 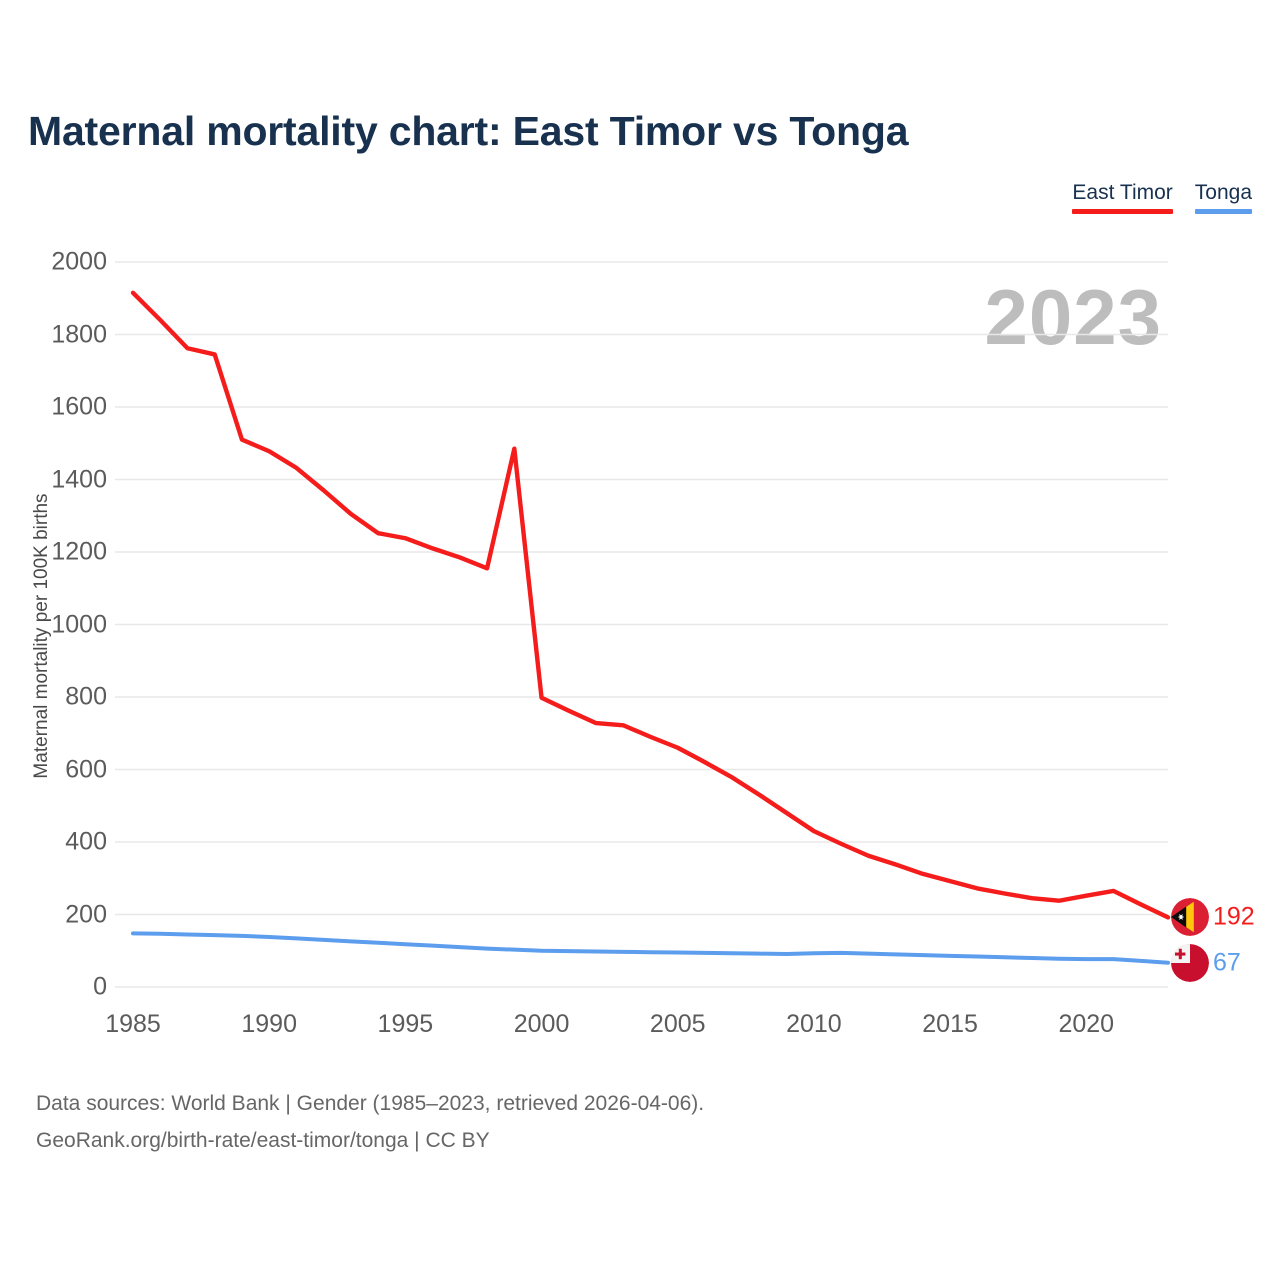 I want to click on legend-label-east-timor: East Timor, so click(x=1122, y=192).